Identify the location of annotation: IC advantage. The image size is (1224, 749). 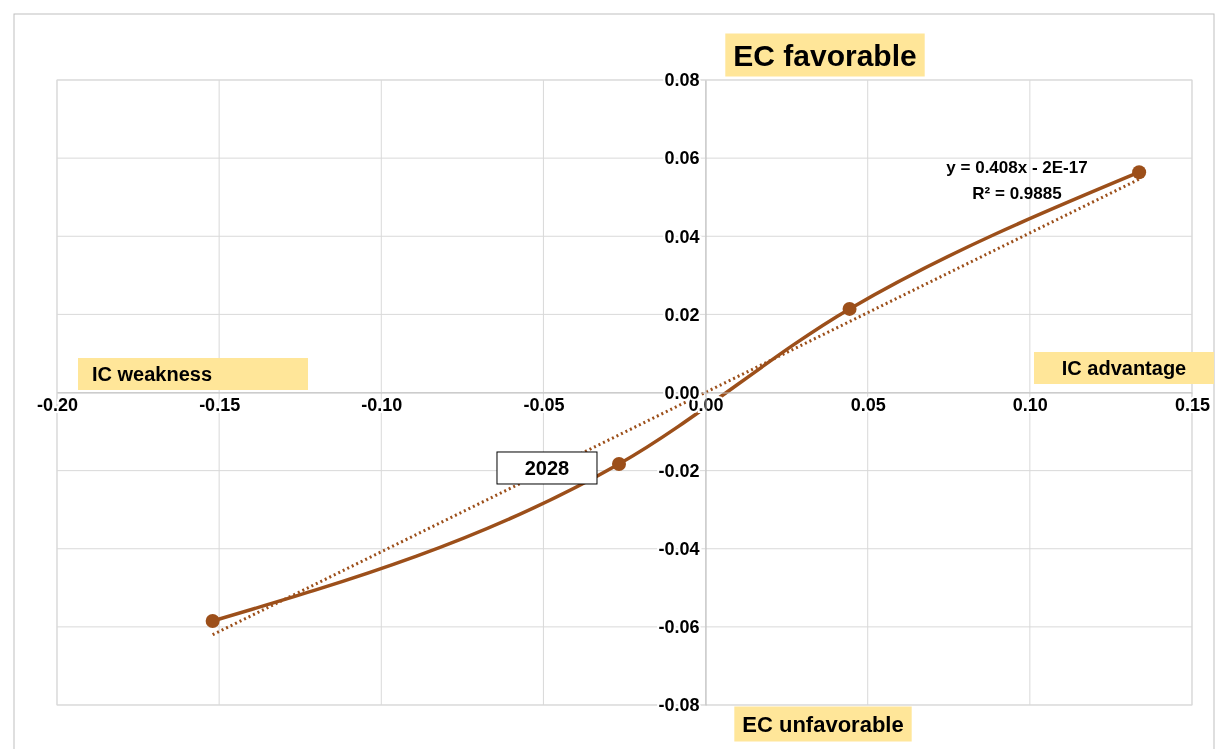
(1124, 368).